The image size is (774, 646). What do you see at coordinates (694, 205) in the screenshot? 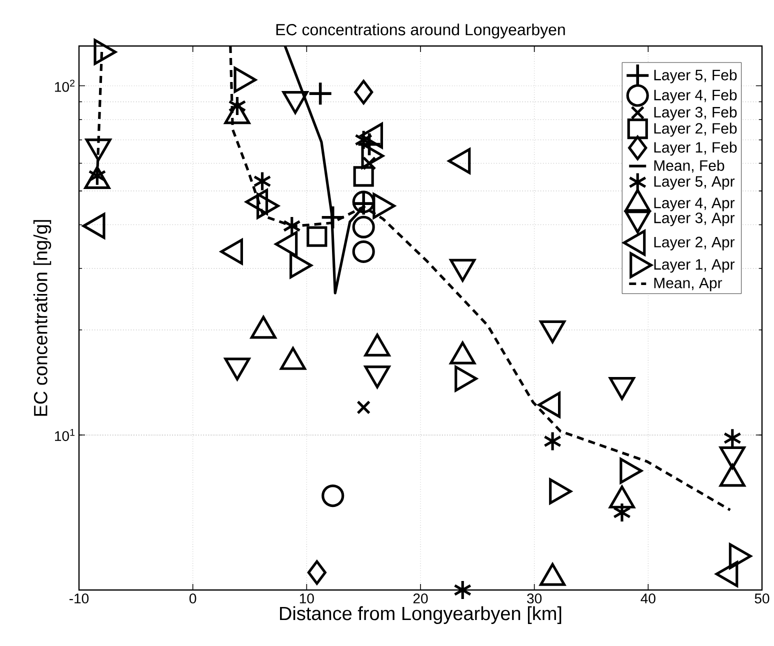
I see `legend-label: Layer 4, Apr` at bounding box center [694, 205].